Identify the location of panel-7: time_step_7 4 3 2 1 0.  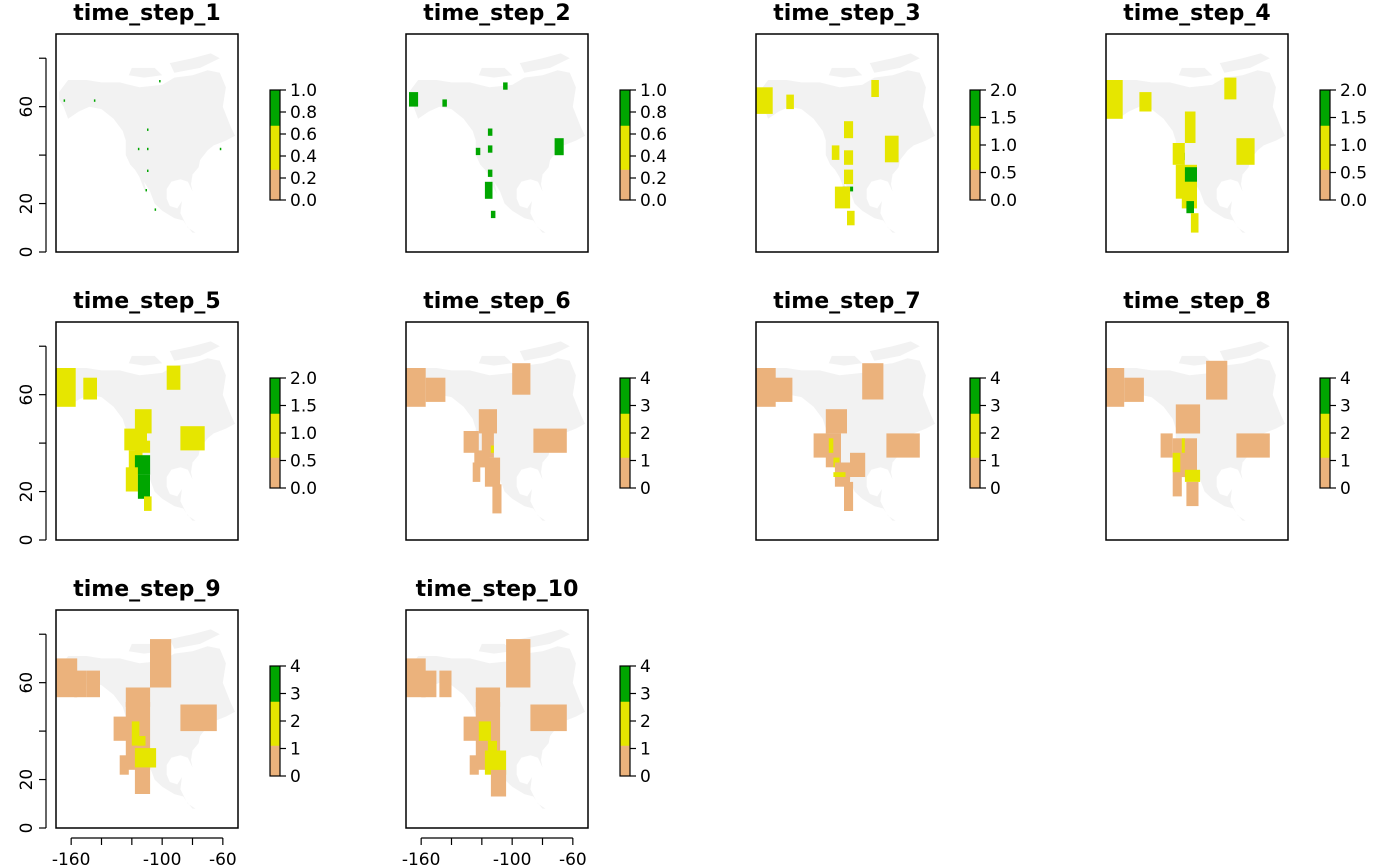
(878, 415).